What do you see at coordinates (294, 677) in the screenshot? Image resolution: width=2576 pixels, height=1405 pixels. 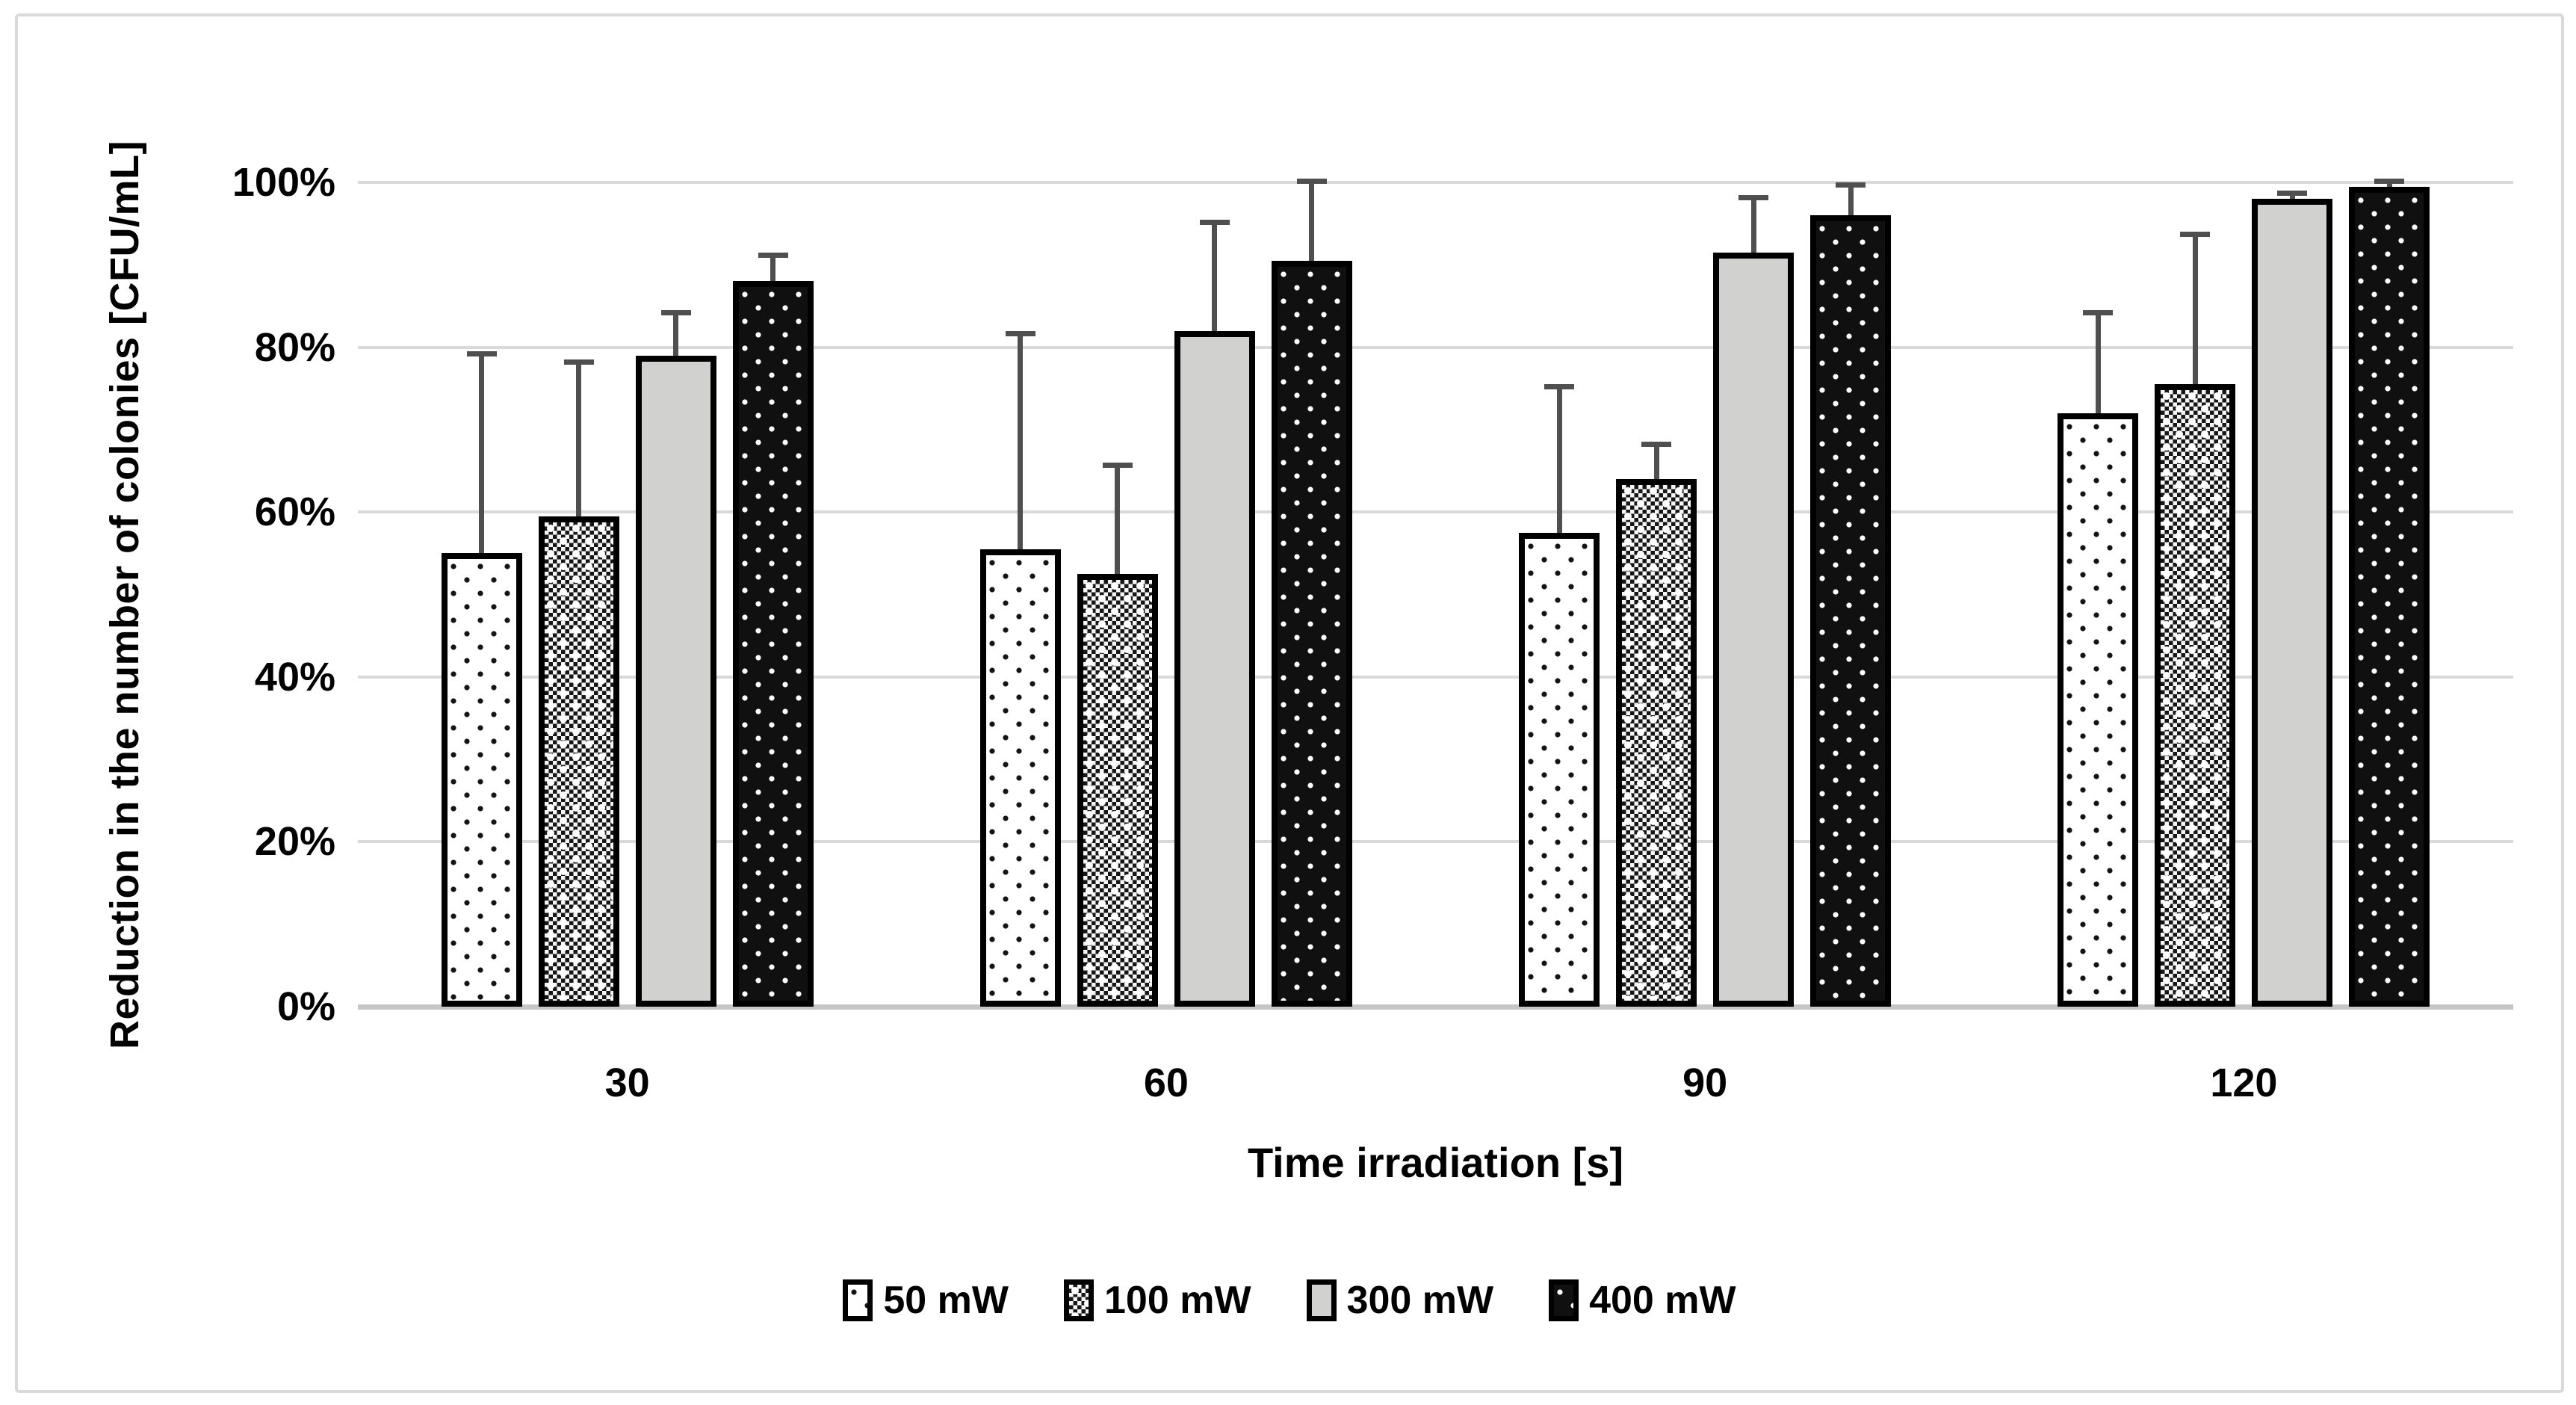 I see `y-tick-label-40: 40%` at bounding box center [294, 677].